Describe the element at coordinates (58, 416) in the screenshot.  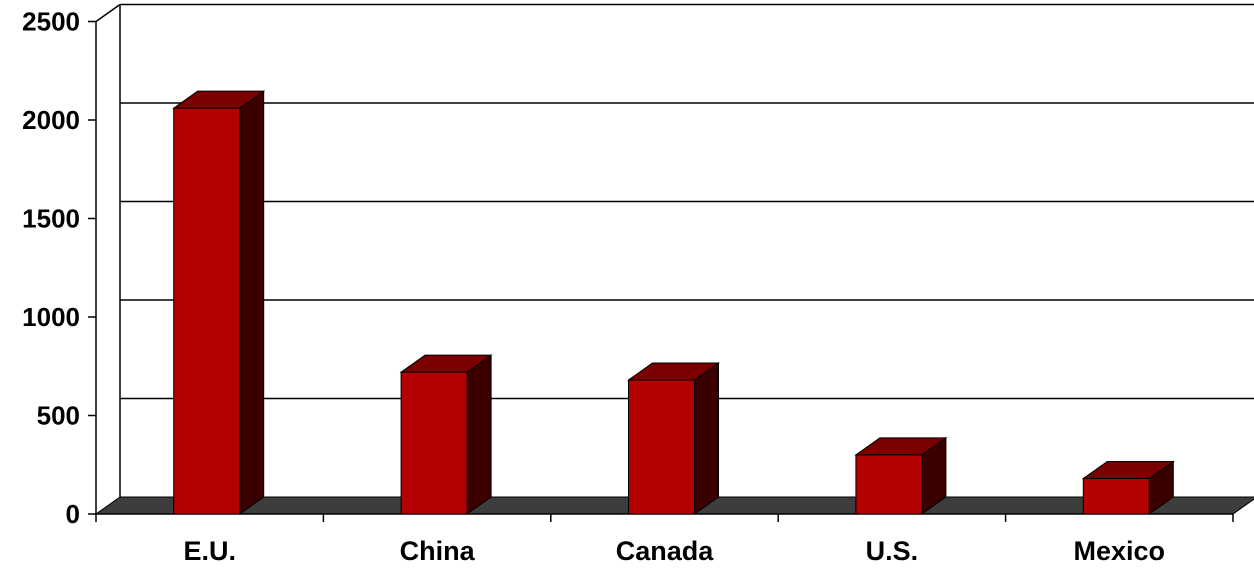
I see `y-tick-label: 500` at that location.